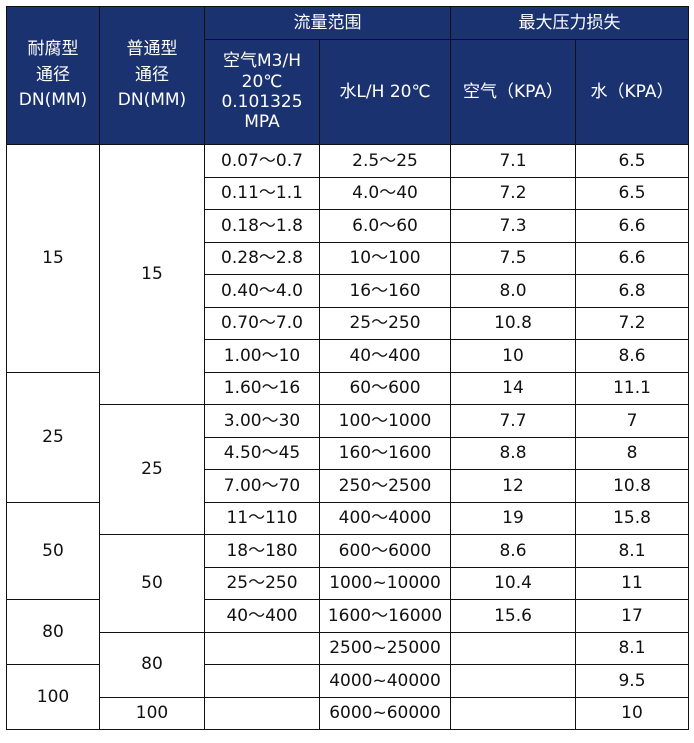 Image resolution: width=694 pixels, height=743 pixels. Describe the element at coordinates (152, 664) in the screenshot. I see `normal-dn-cell: 80` at that location.